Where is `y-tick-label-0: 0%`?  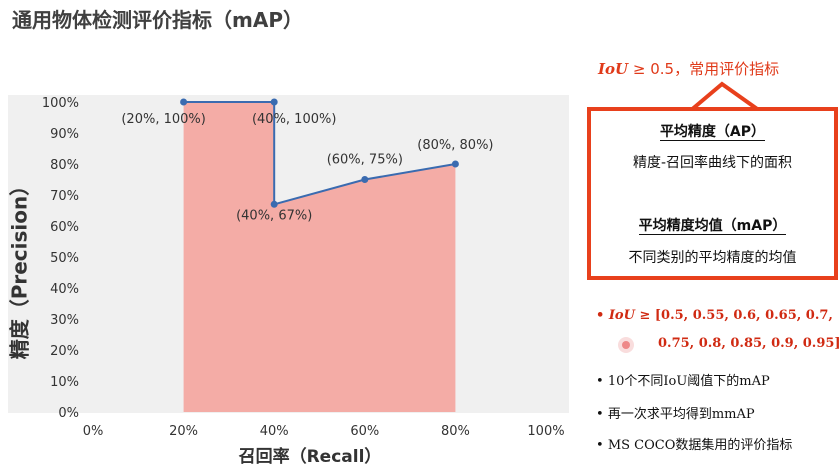
y-tick-label-0: 0% is located at coordinates (68, 413).